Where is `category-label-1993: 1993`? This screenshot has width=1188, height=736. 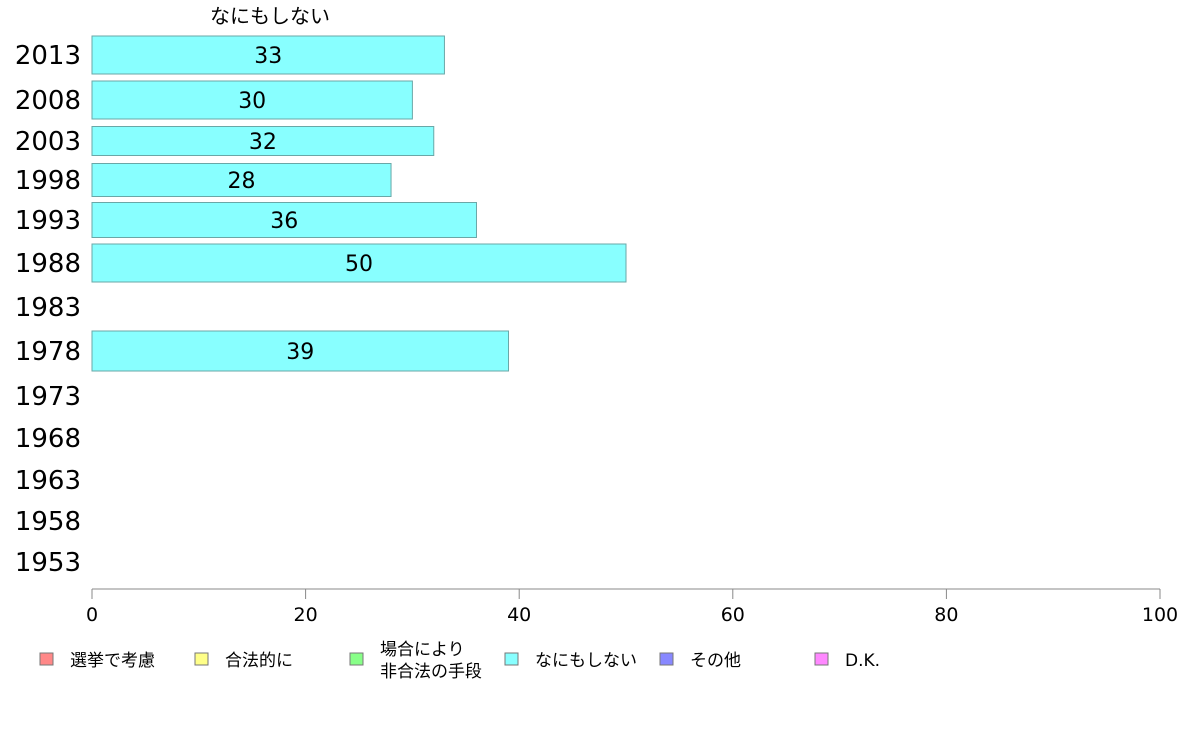 category-label-1993: 1993 is located at coordinates (48, 221).